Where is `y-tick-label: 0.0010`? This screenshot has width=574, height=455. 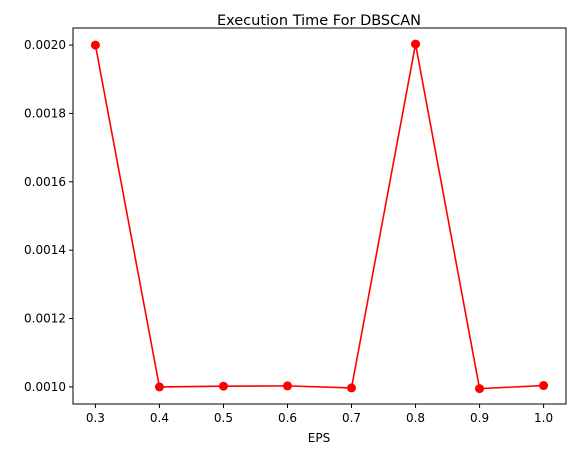
y-tick-label: 0.0010 is located at coordinates (45, 387).